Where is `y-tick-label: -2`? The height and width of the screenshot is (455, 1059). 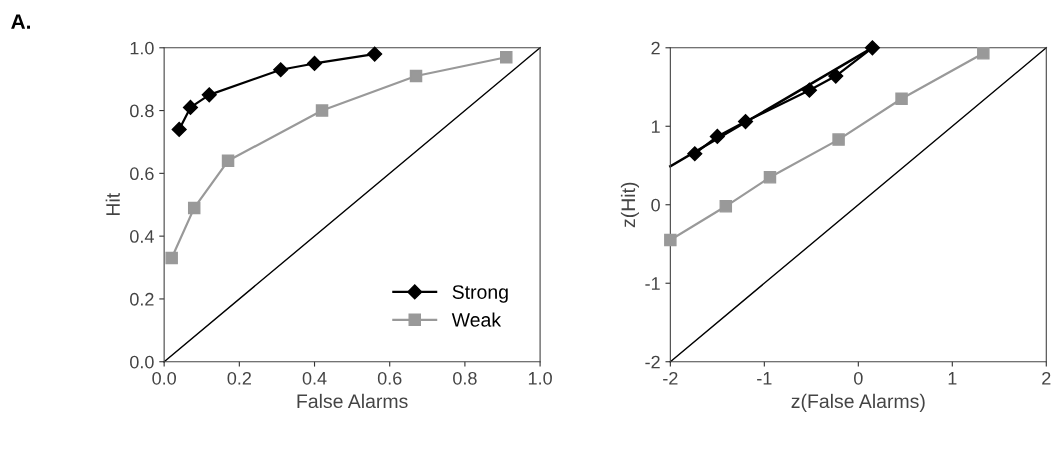
y-tick-label: -2 is located at coordinates (652, 362).